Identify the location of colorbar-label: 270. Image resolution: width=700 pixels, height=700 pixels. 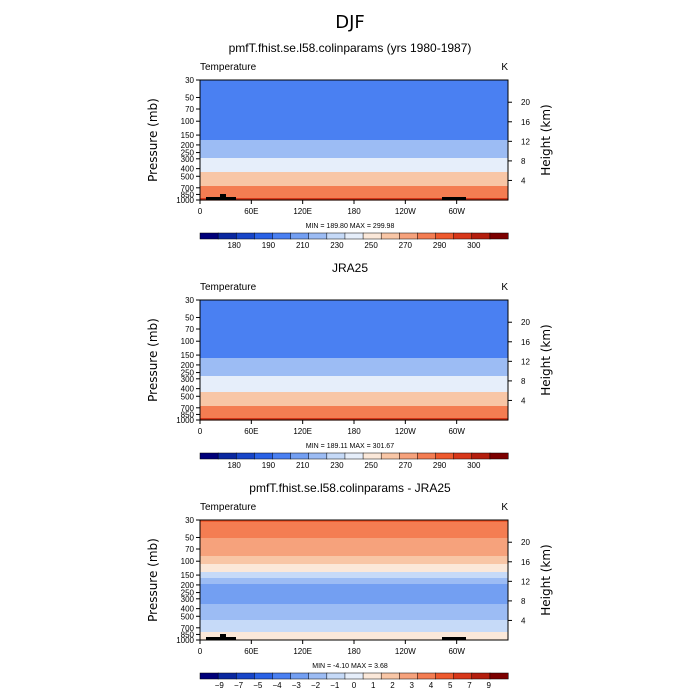
(406, 465).